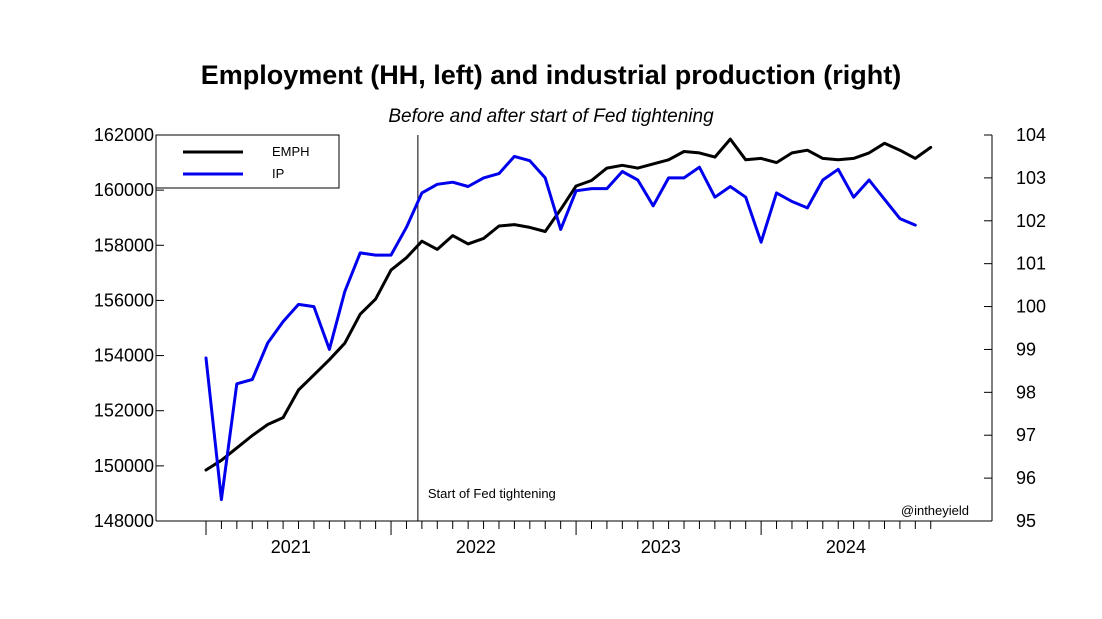  I want to click on right-tick-label: 98, so click(1026, 392).